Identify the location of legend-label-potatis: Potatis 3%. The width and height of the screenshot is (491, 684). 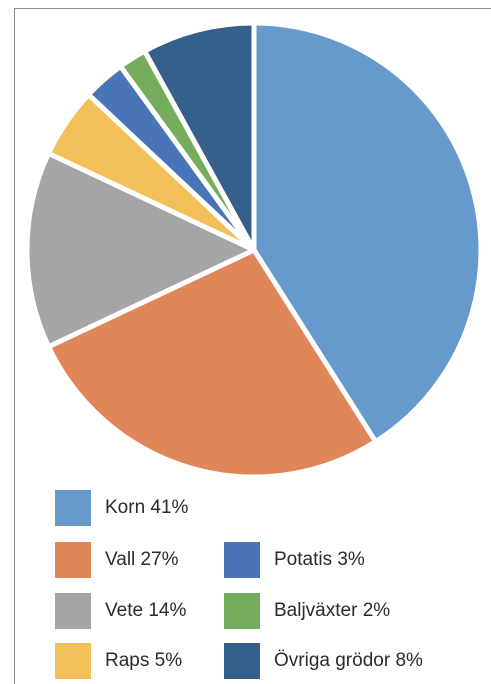
(319, 559).